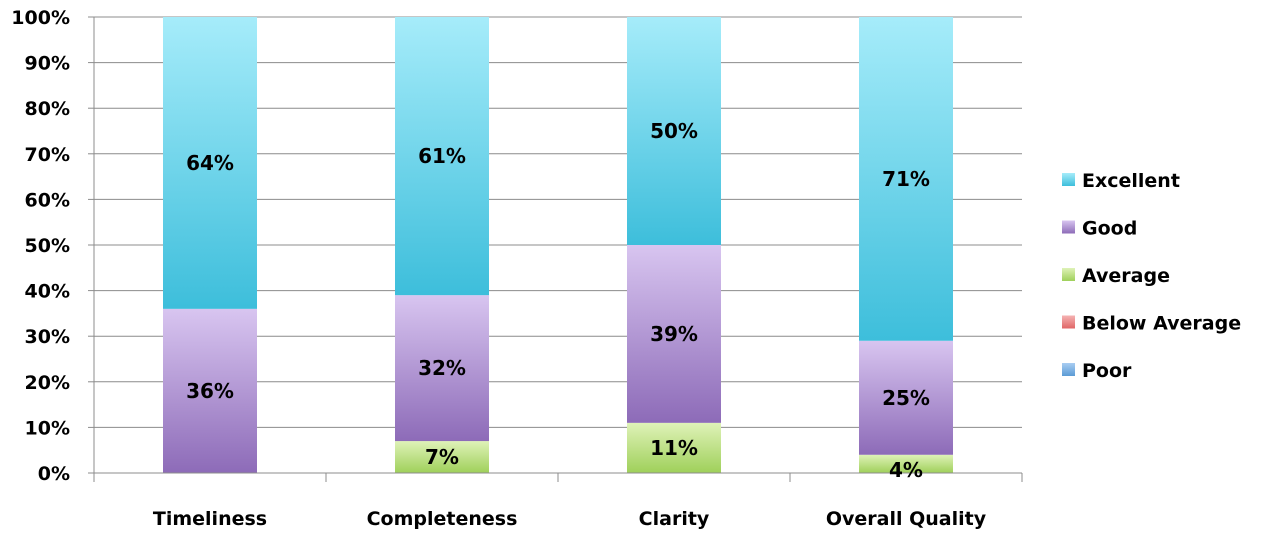 The width and height of the screenshot is (1262, 533). Describe the element at coordinates (1131, 181) in the screenshot. I see `legend-label-excellent: Excellent` at that location.